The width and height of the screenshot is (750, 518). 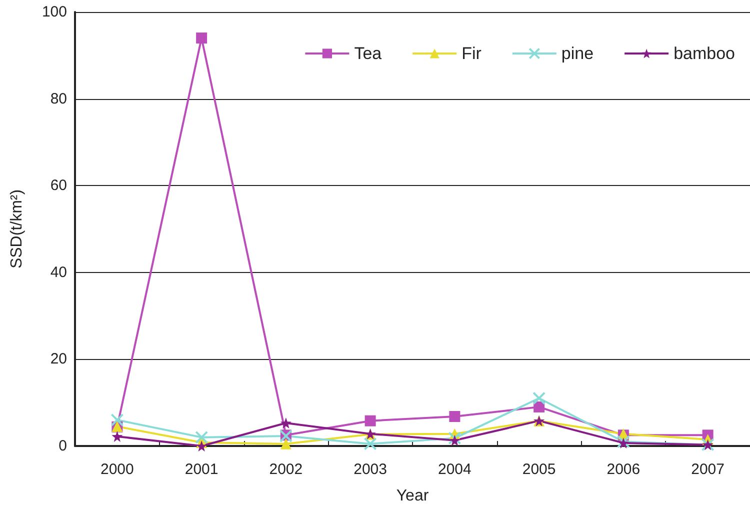 I want to click on x-tick-label: 2003, so click(x=370, y=469).